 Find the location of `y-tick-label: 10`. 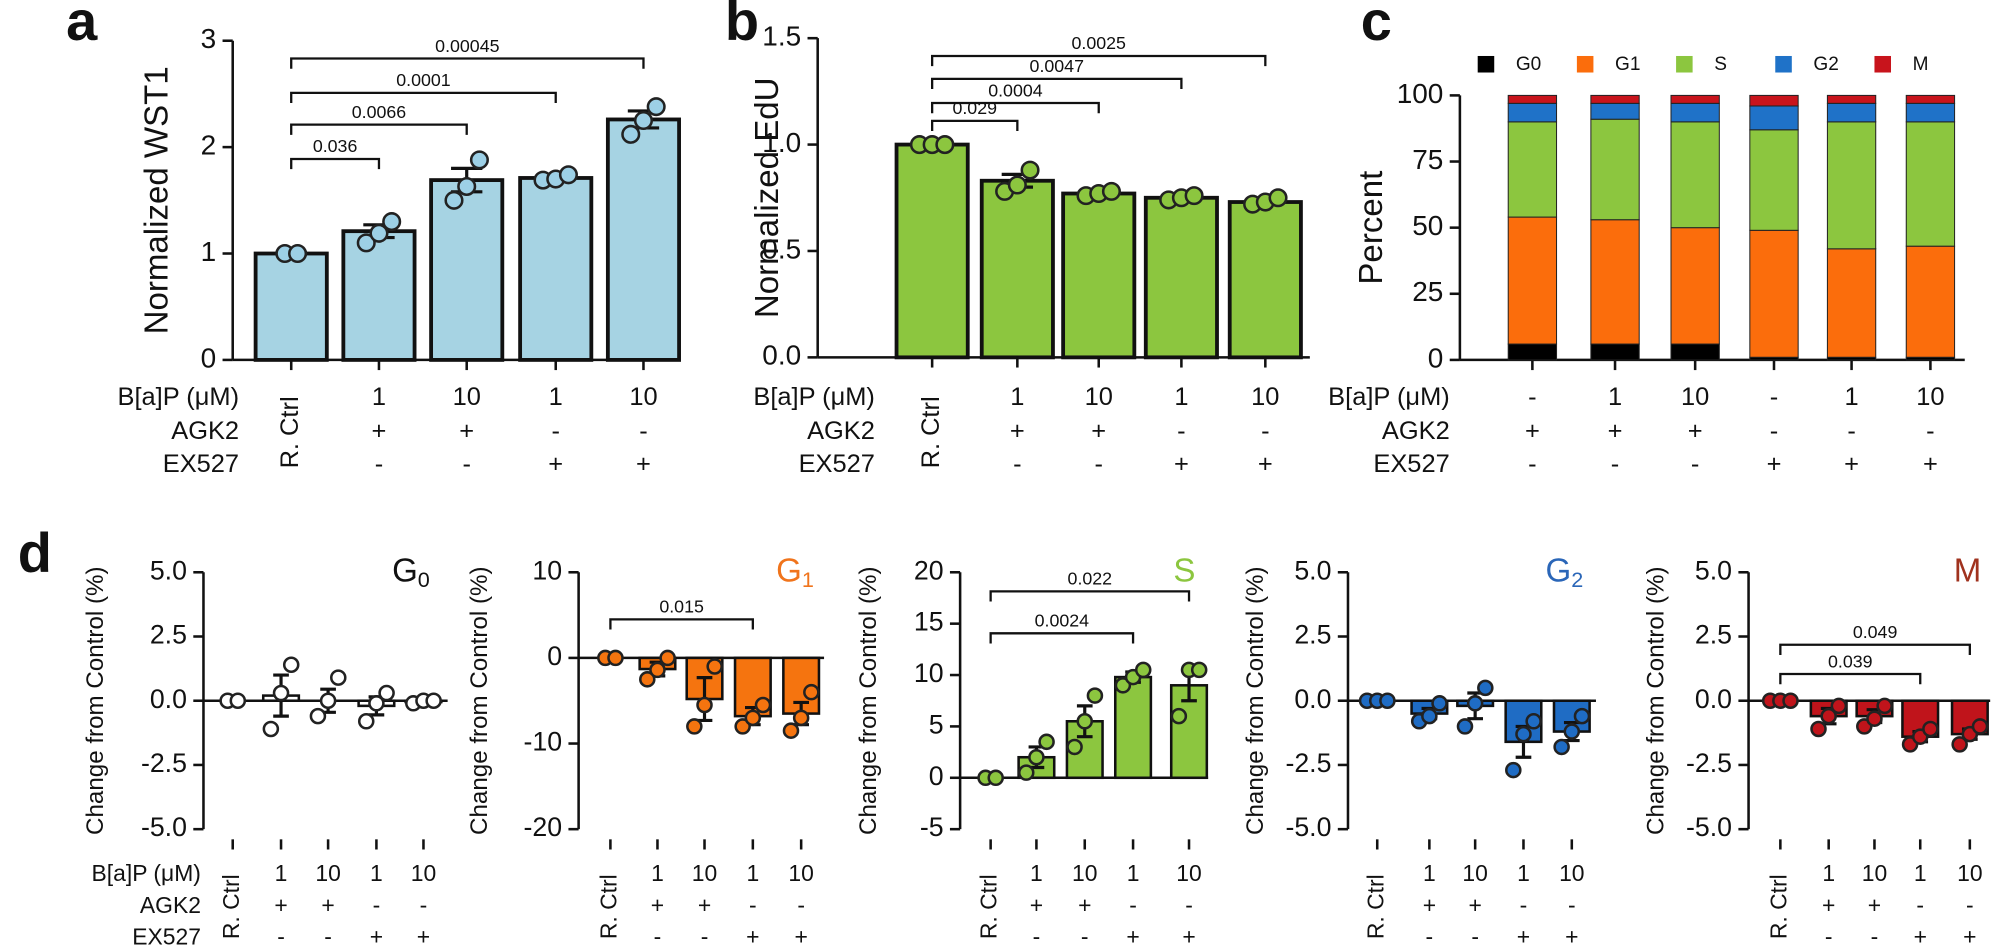

y-tick-label: 10 is located at coordinates (929, 673).